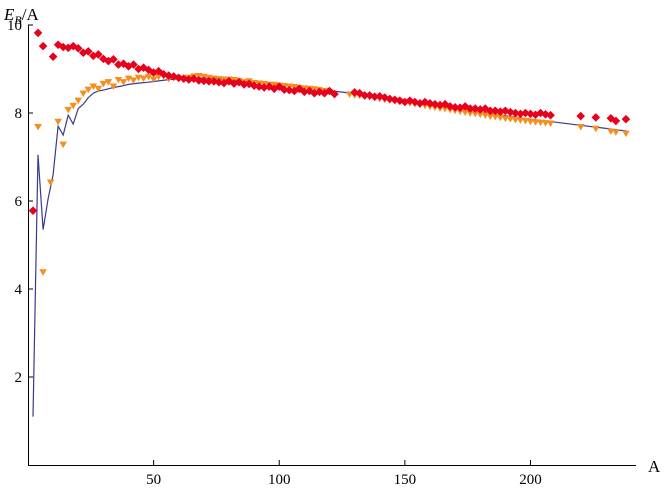 Image resolution: width=664 pixels, height=494 pixels. Describe the element at coordinates (405, 480) in the screenshot. I see `x-tick-label: 150` at that location.